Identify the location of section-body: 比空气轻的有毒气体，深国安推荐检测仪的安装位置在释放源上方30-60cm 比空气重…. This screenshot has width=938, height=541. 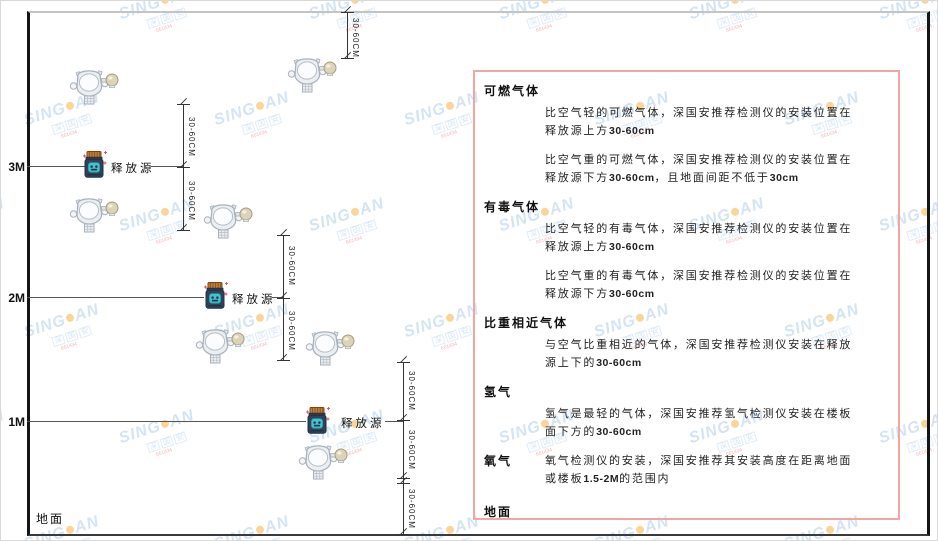
(681, 261).